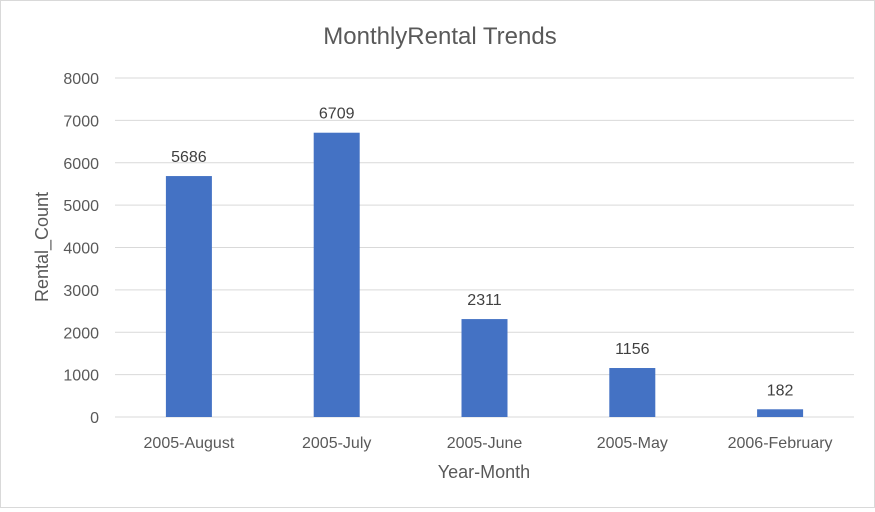 The image size is (875, 512). What do you see at coordinates (189, 157) in the screenshot?
I see `data-label: 5686` at bounding box center [189, 157].